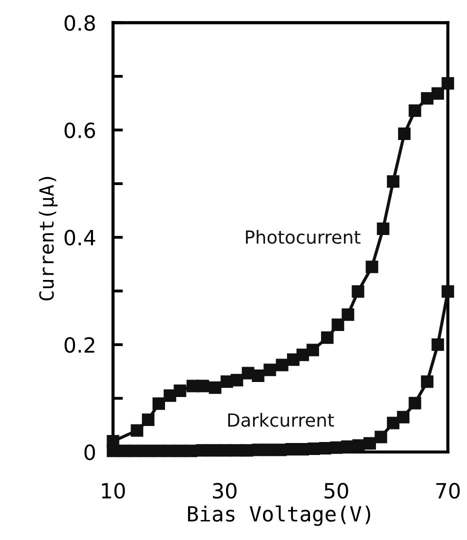  What do you see at coordinates (89, 452) in the screenshot?
I see `y-tick-label: 0` at bounding box center [89, 452].